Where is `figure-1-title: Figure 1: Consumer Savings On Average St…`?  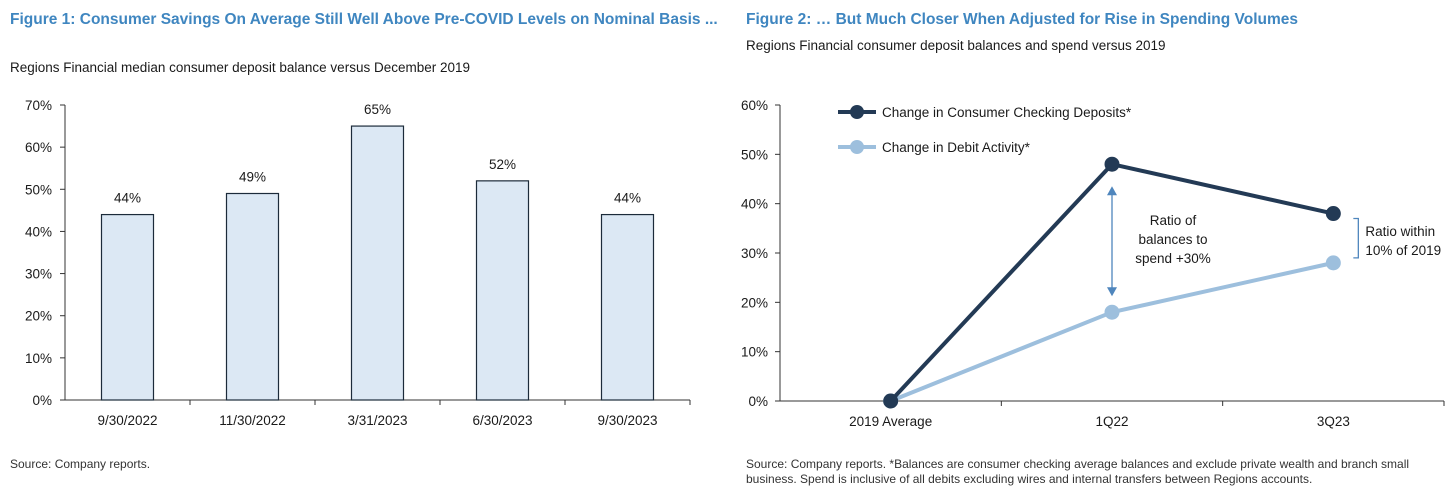
figure-1-title: Figure 1: Consumer Savings On Average St… is located at coordinates (364, 19).